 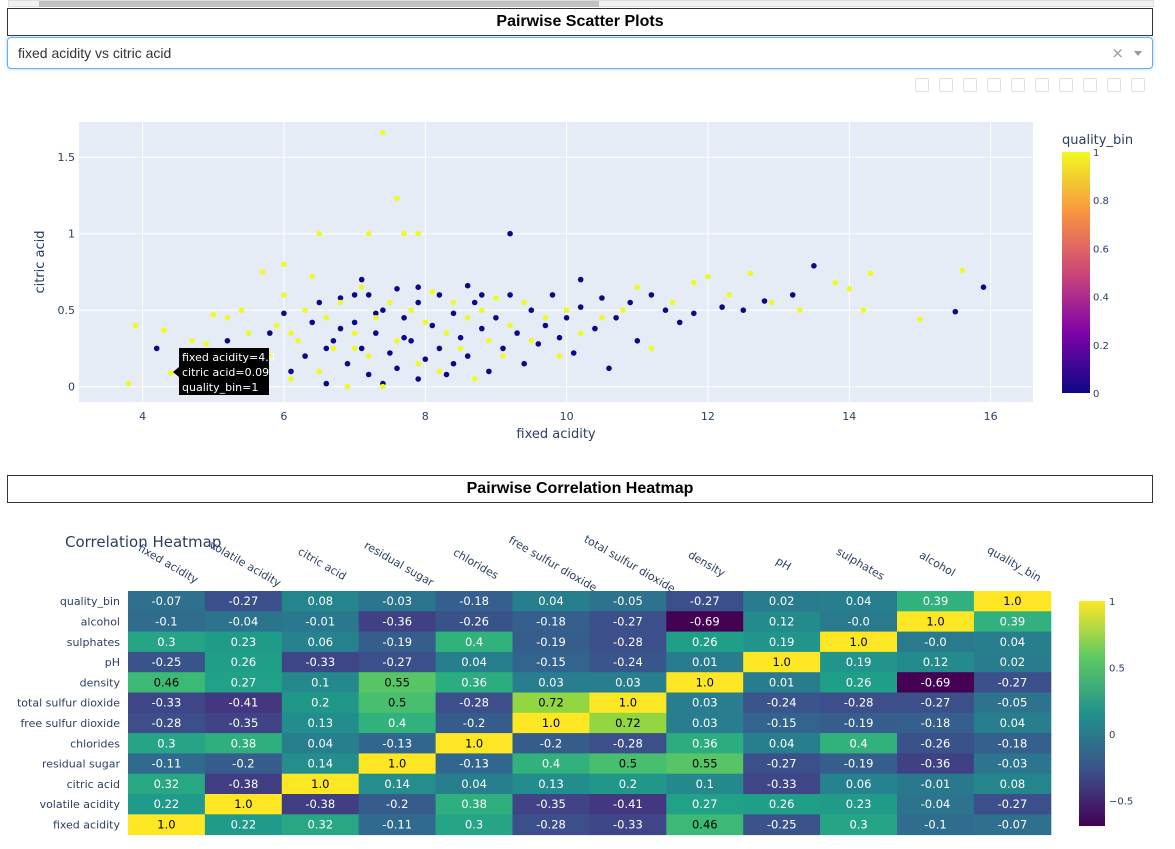 I want to click on lasso-icon, so click(x=1018, y=85).